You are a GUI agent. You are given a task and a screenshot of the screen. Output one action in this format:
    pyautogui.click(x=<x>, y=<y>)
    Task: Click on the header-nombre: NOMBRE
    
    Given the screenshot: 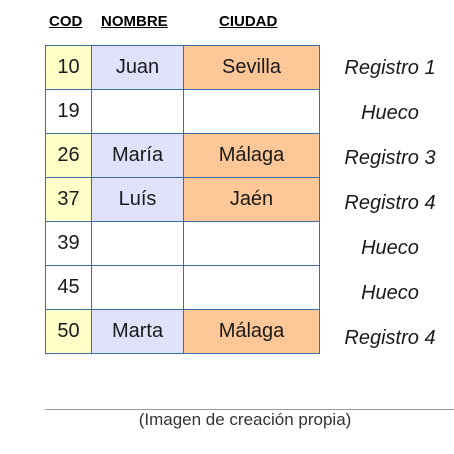 What is the action you would take?
    pyautogui.click(x=134, y=21)
    